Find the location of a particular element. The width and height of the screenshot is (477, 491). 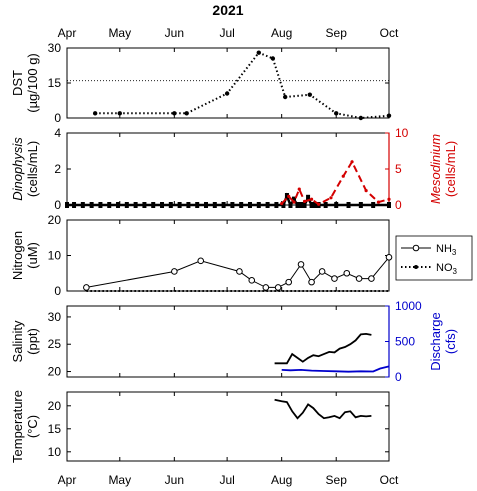

right-y-tick-label: 1000 is located at coordinates (408, 306).